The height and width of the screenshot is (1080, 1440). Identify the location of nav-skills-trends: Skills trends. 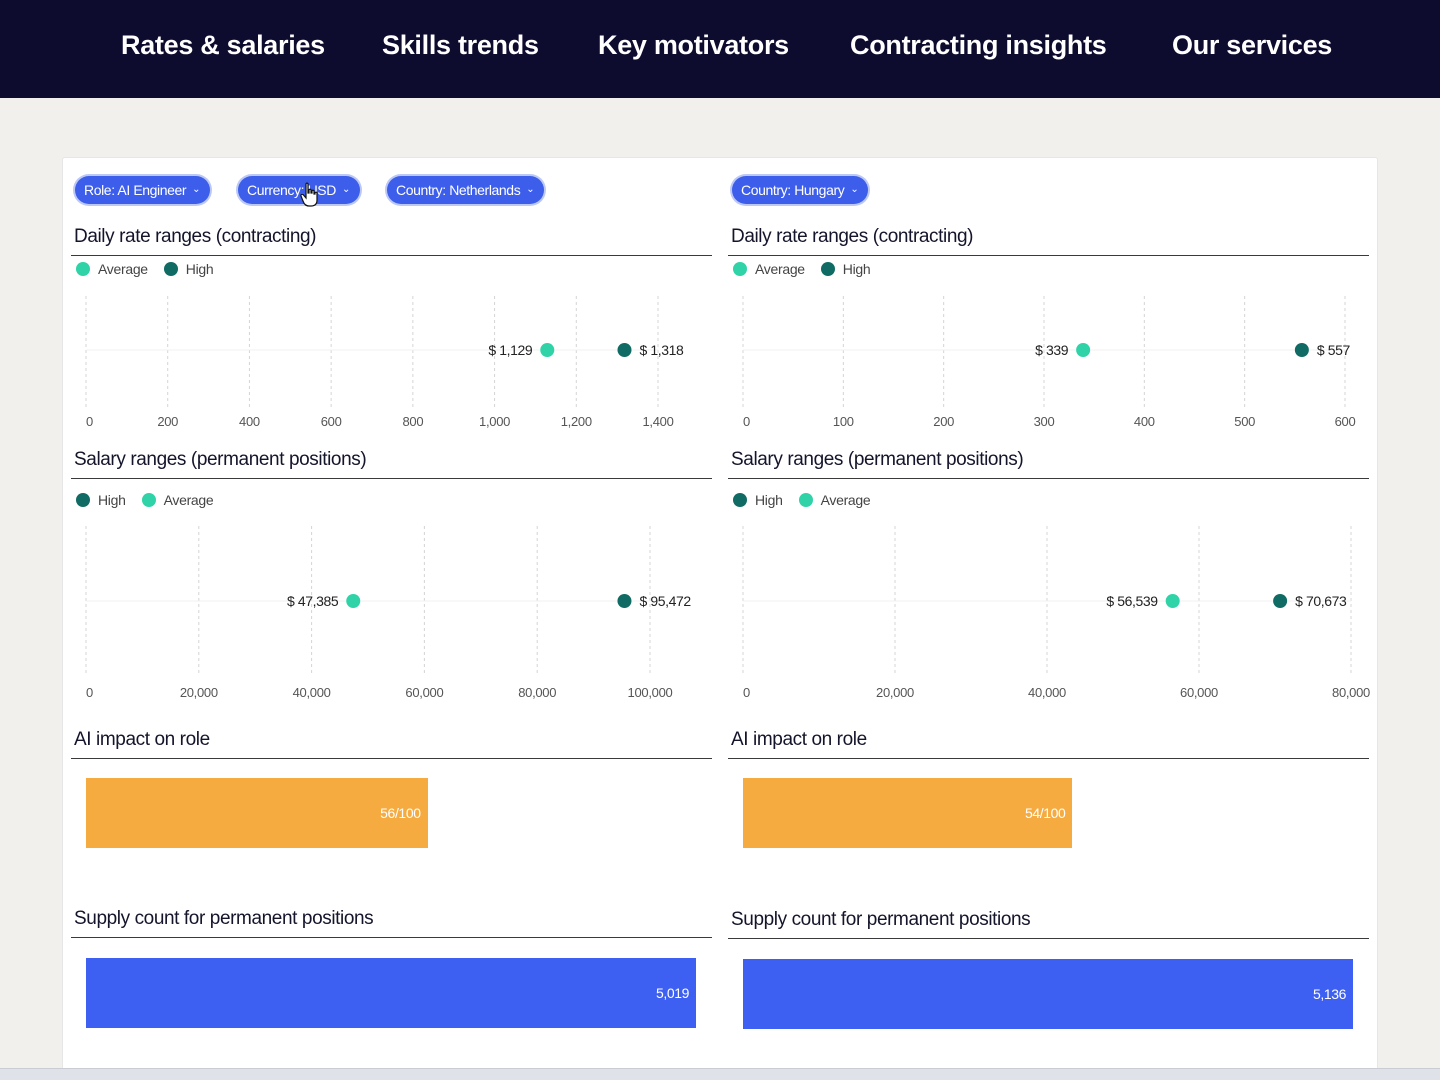
(460, 45).